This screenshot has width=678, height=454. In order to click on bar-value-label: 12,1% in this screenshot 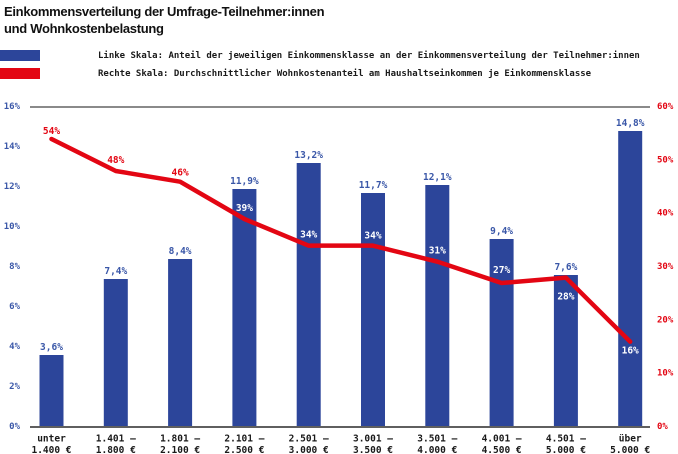, I will do `click(437, 177)`.